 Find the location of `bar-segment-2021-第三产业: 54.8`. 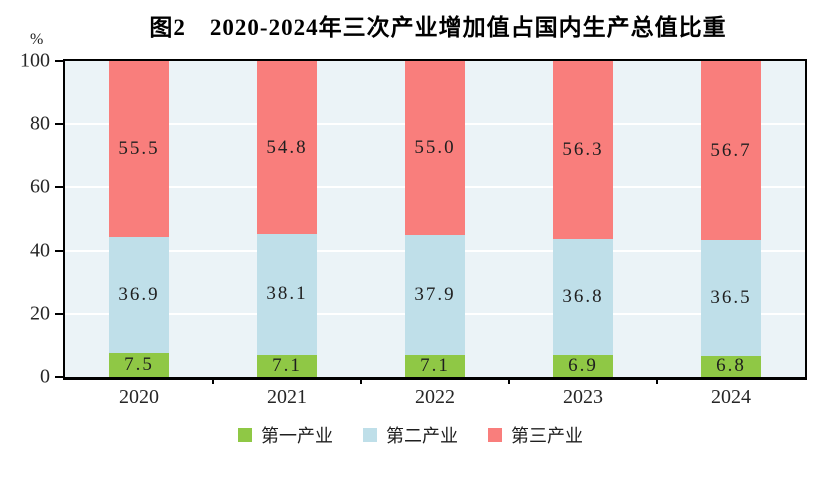

bar-segment-2021-第三产业: 54.8 is located at coordinates (287, 148).